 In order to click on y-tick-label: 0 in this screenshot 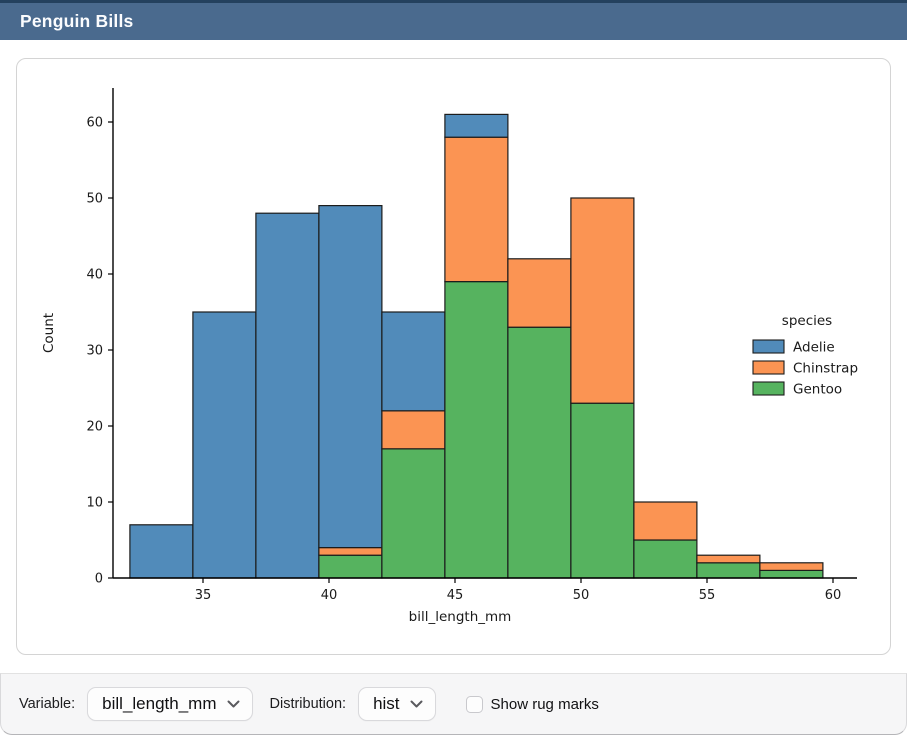, I will do `click(99, 579)`.